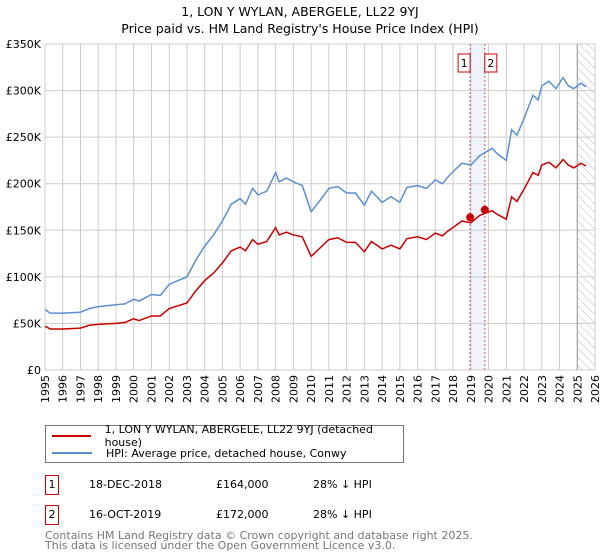 The width and height of the screenshot is (600, 560). What do you see at coordinates (24, 184) in the screenshot?
I see `y-tick-label: £200K` at bounding box center [24, 184].